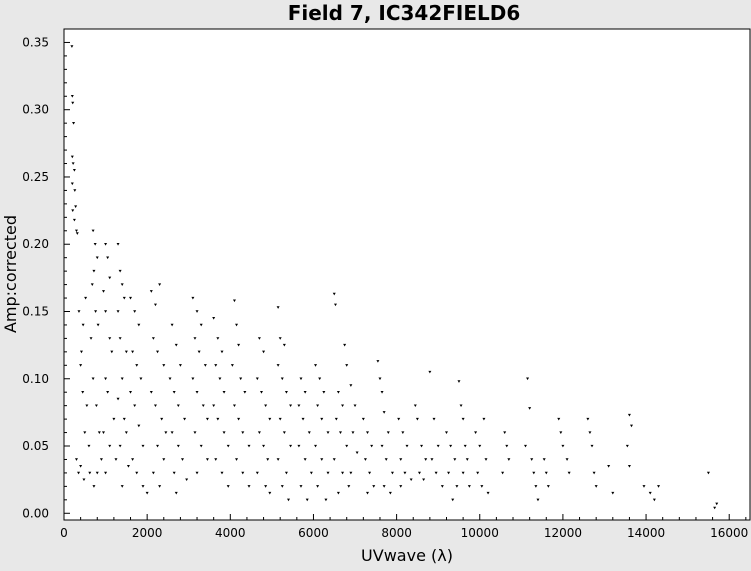  I want to click on x-tick-label: 12000, so click(563, 533).